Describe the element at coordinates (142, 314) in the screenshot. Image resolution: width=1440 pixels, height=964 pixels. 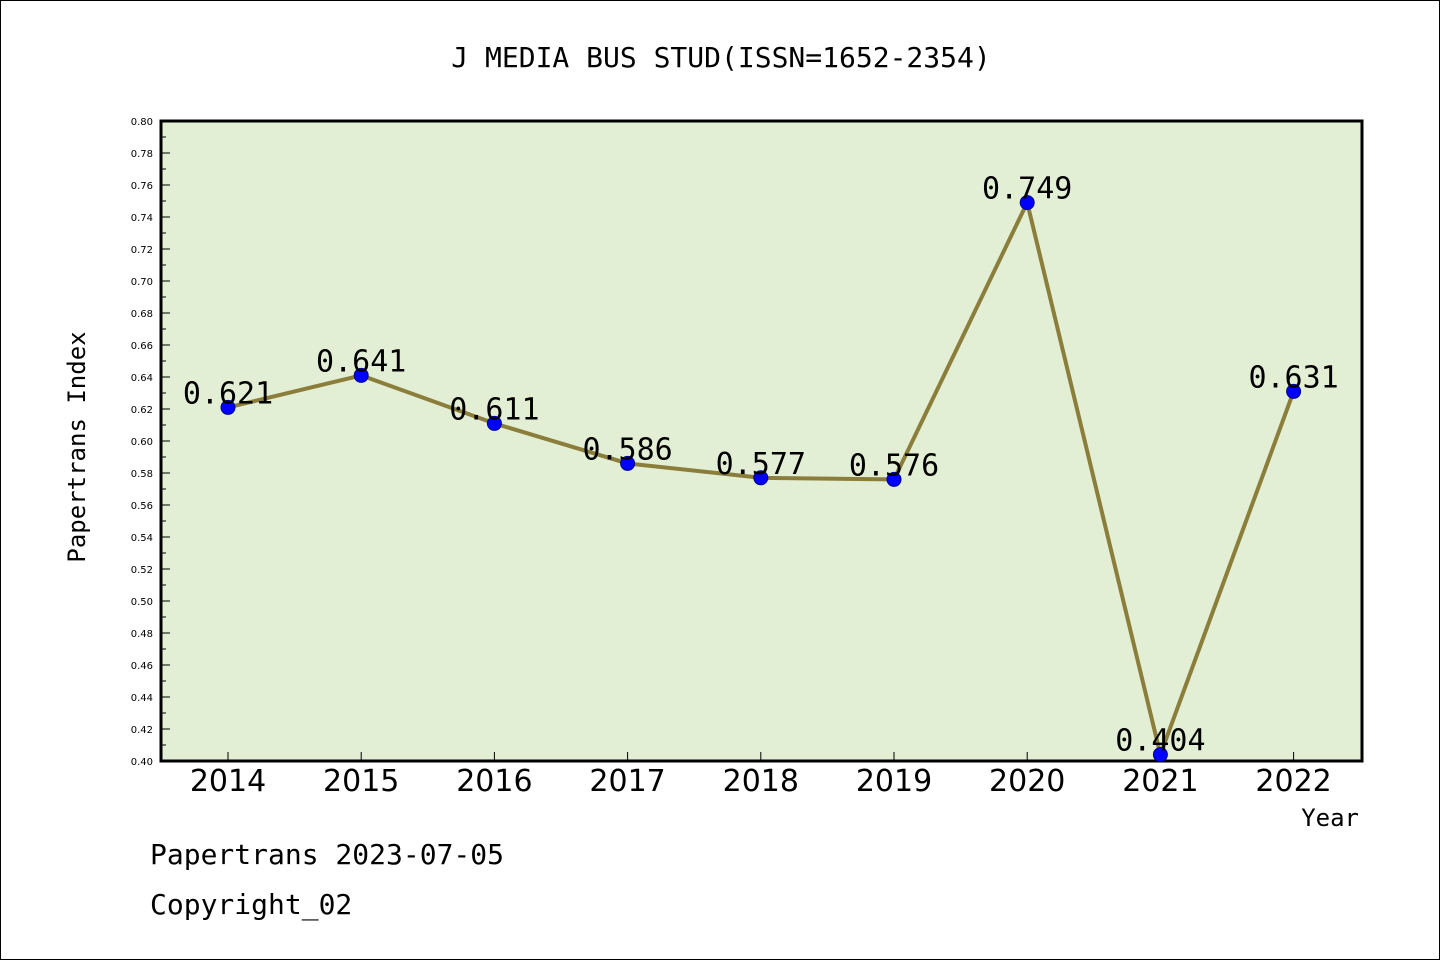
I see `y-tick-label: 0.68` at that location.